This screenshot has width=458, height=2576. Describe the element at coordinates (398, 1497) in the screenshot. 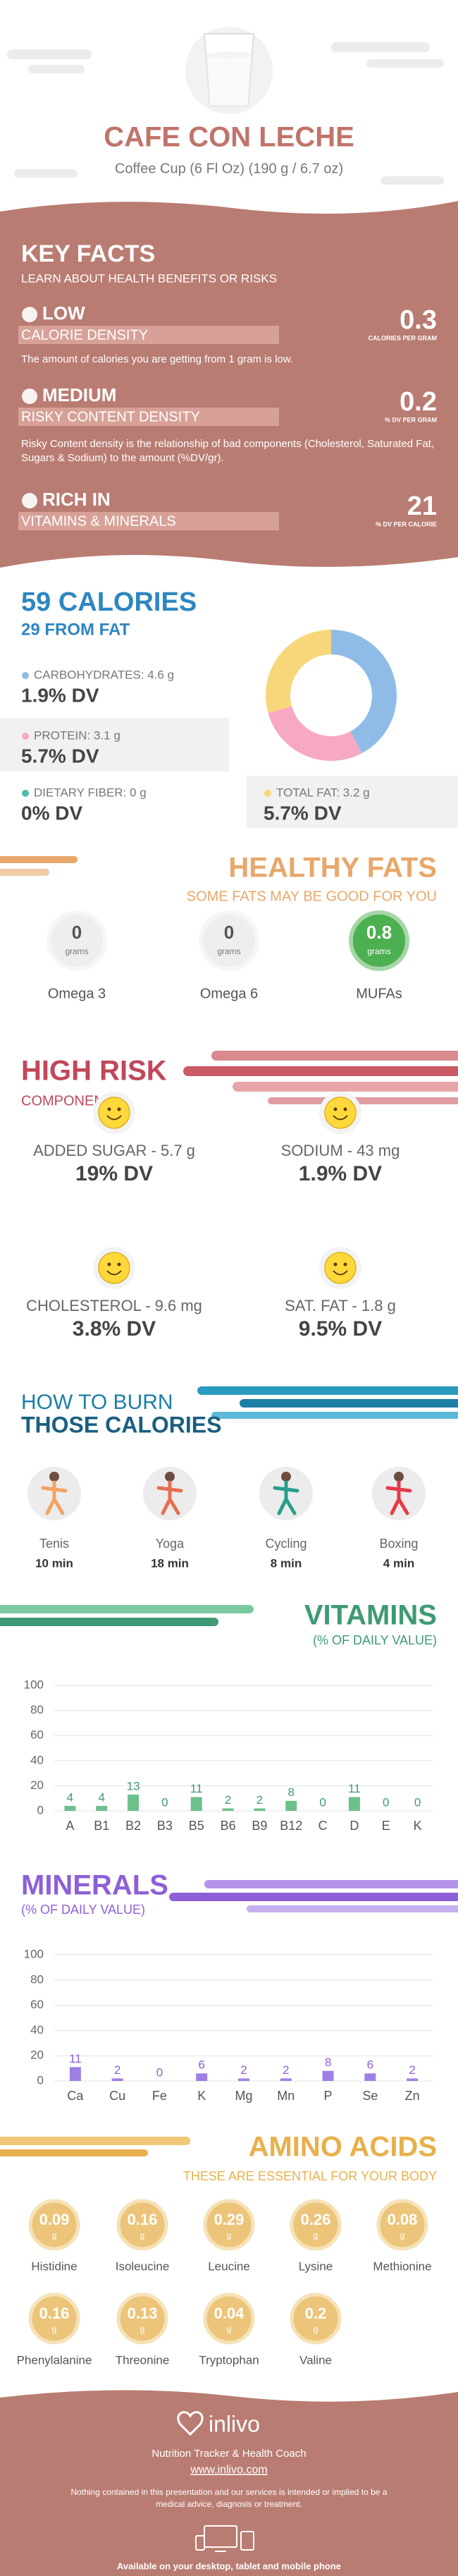

I see `activity-body` at that location.